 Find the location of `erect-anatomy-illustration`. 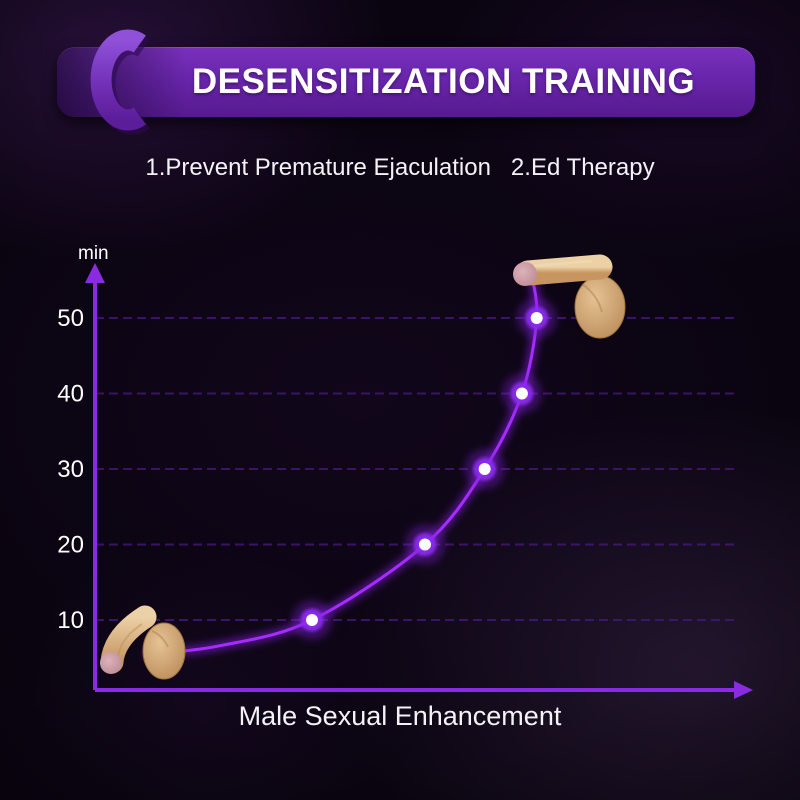

erect-anatomy-illustration is located at coordinates (569, 296).